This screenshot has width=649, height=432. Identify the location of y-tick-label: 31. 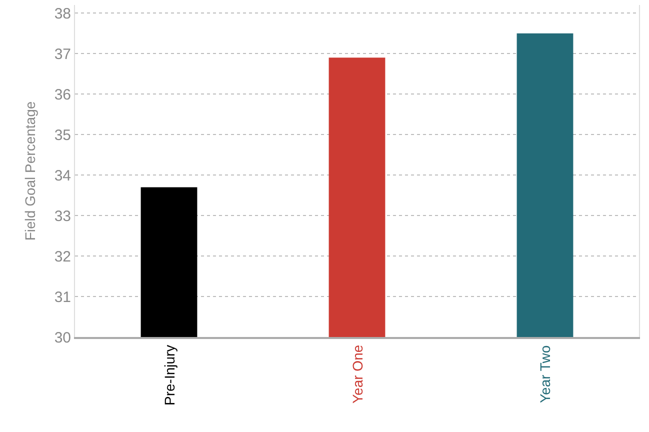
(62, 297).